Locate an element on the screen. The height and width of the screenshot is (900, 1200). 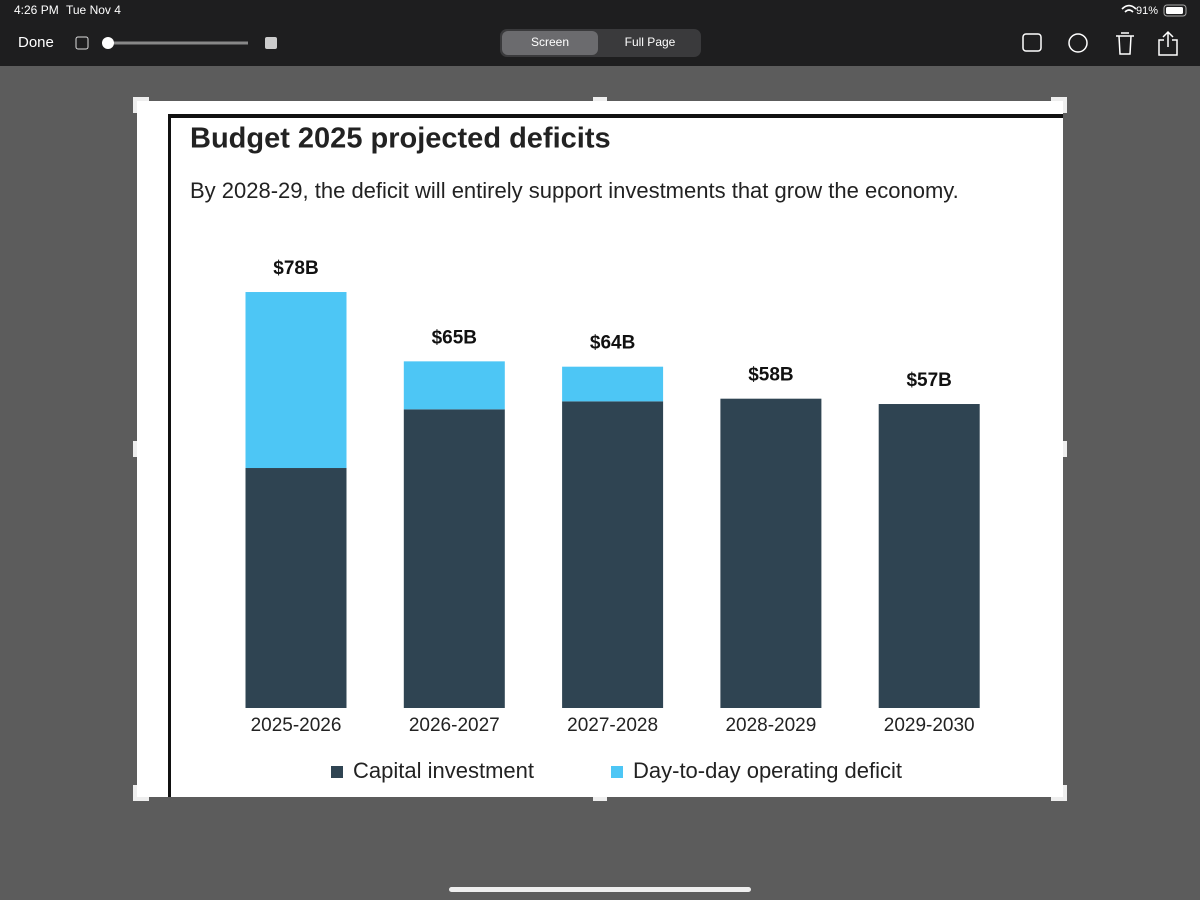
x-tick-label: 2026-2027 is located at coordinates (454, 725).